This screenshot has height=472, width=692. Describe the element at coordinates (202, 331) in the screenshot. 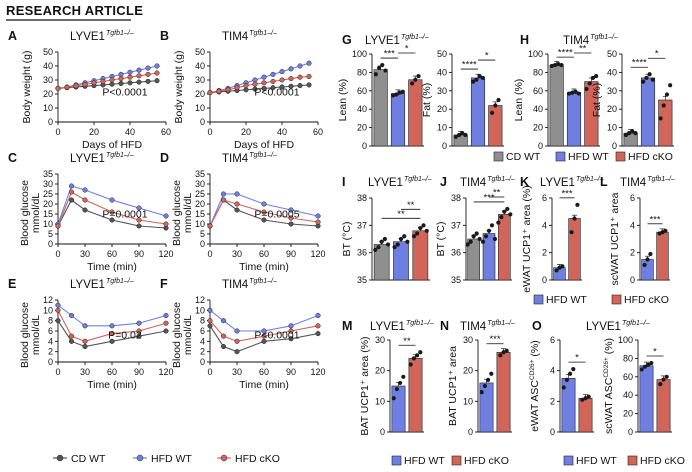

I see `panel-f-ytick-label: 6` at that location.